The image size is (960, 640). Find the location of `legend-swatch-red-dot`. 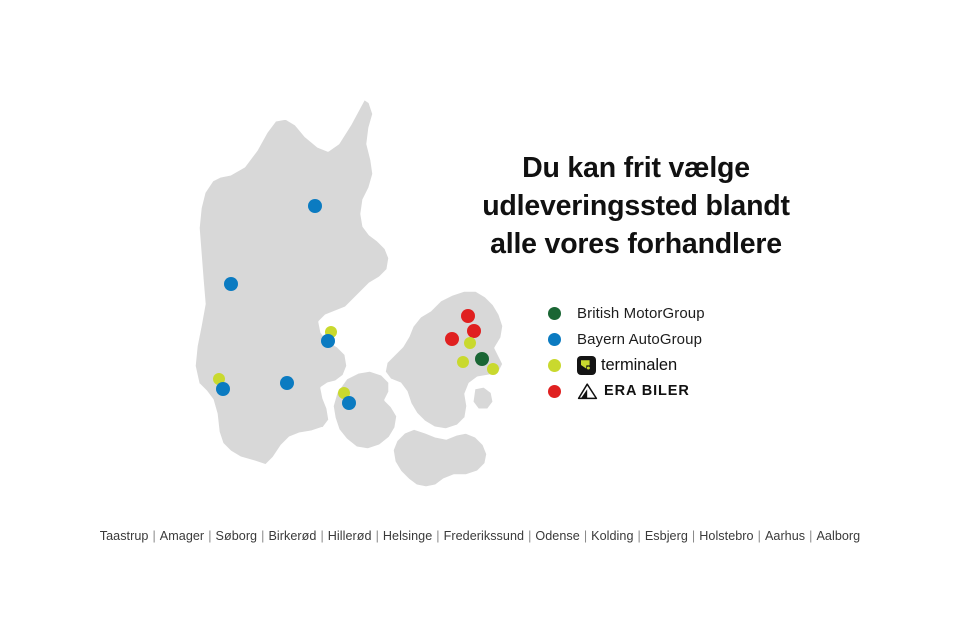

legend-swatch-red-dot is located at coordinates (554, 391).